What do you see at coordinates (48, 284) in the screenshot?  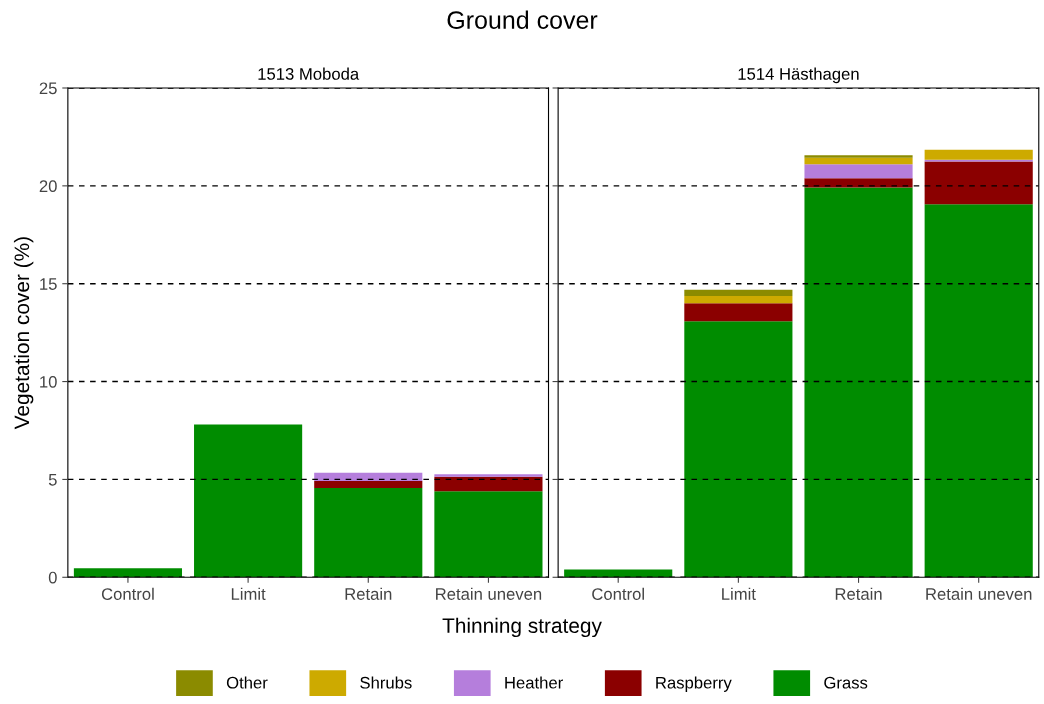 I see `y-tick-label: 15` at bounding box center [48, 284].